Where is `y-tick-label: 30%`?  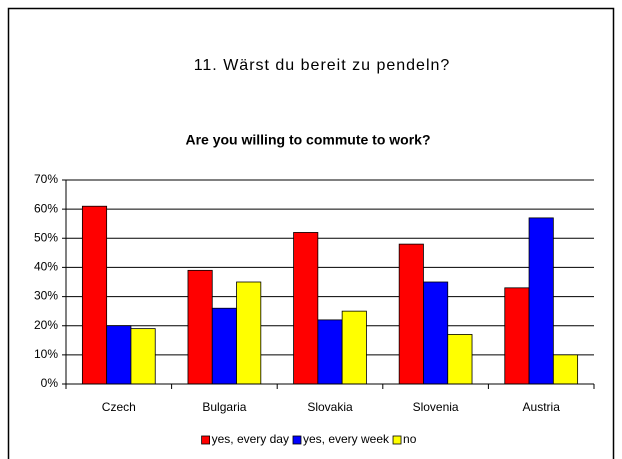 y-tick-label: 30% is located at coordinates (46, 296).